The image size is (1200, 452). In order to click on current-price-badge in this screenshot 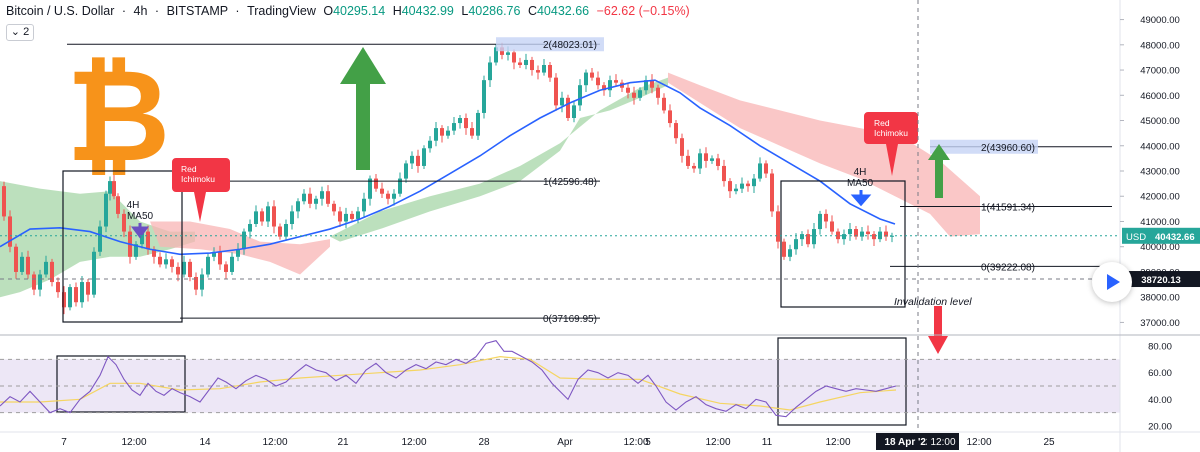, I will do `click(1161, 235)`.